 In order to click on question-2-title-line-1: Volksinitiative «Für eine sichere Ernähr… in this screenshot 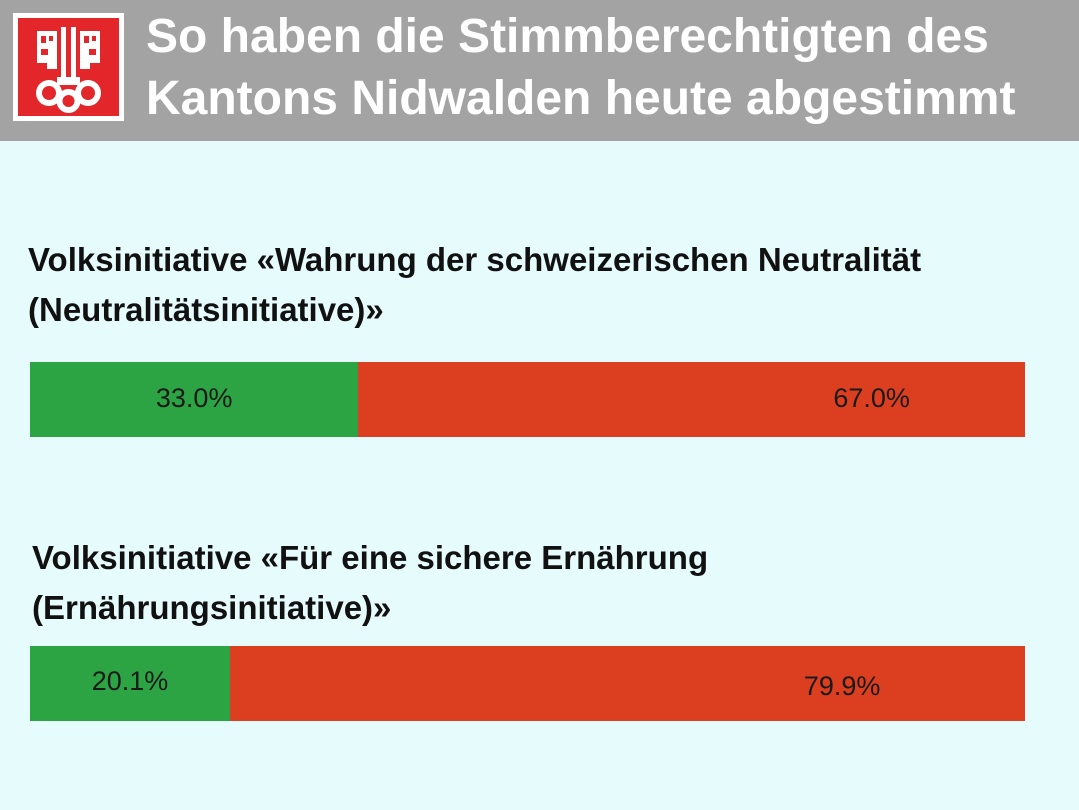, I will do `click(370, 557)`.